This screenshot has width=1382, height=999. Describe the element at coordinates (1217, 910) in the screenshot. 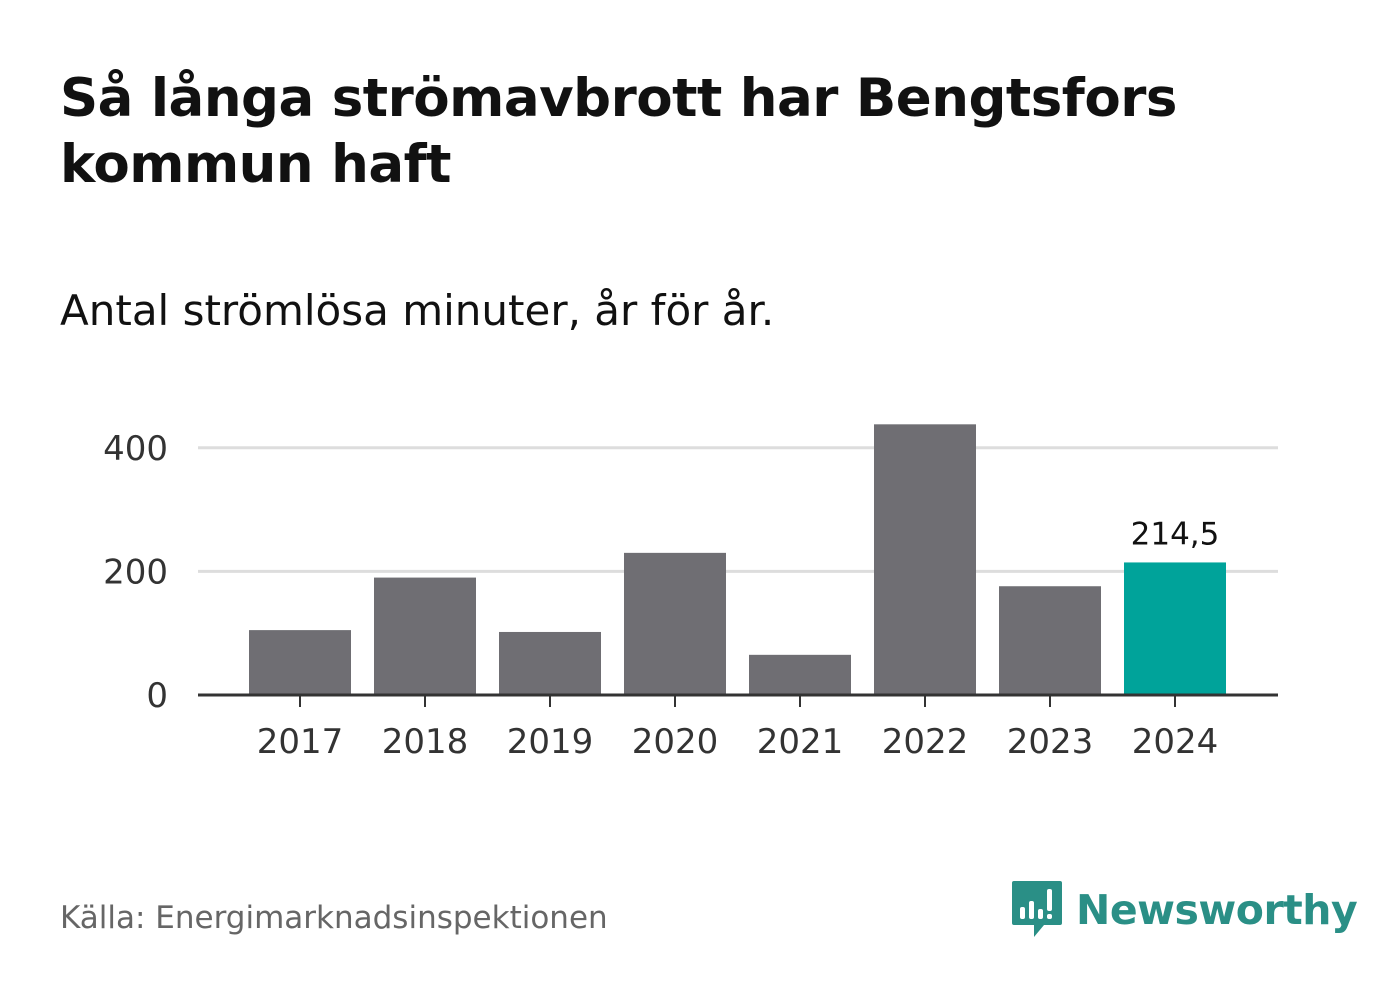

I see `brand-name: Newsworthy` at that location.